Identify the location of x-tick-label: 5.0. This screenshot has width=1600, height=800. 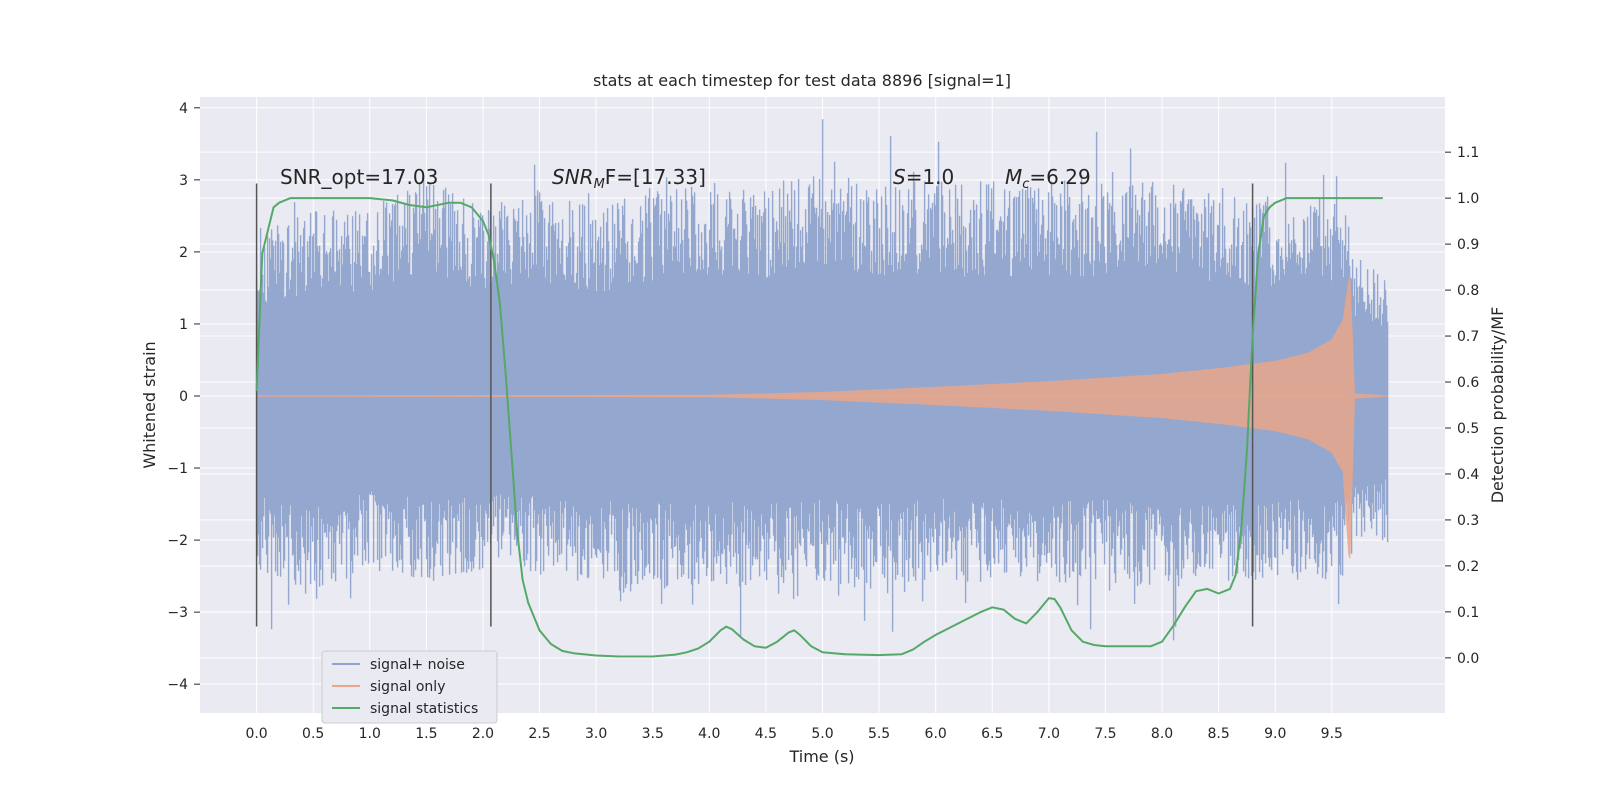
(822, 734).